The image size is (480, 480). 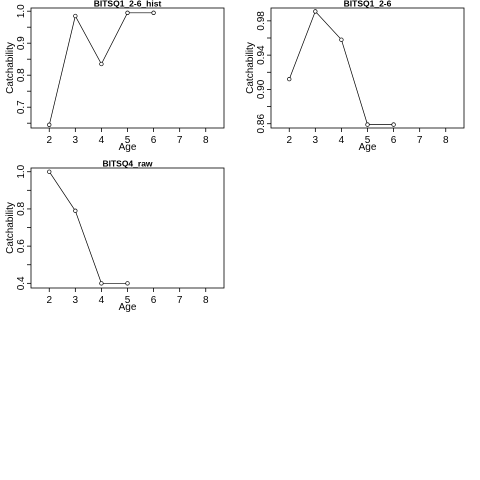 What do you see at coordinates (21, 283) in the screenshot?
I see `y-tick-label: 0.4` at bounding box center [21, 283].